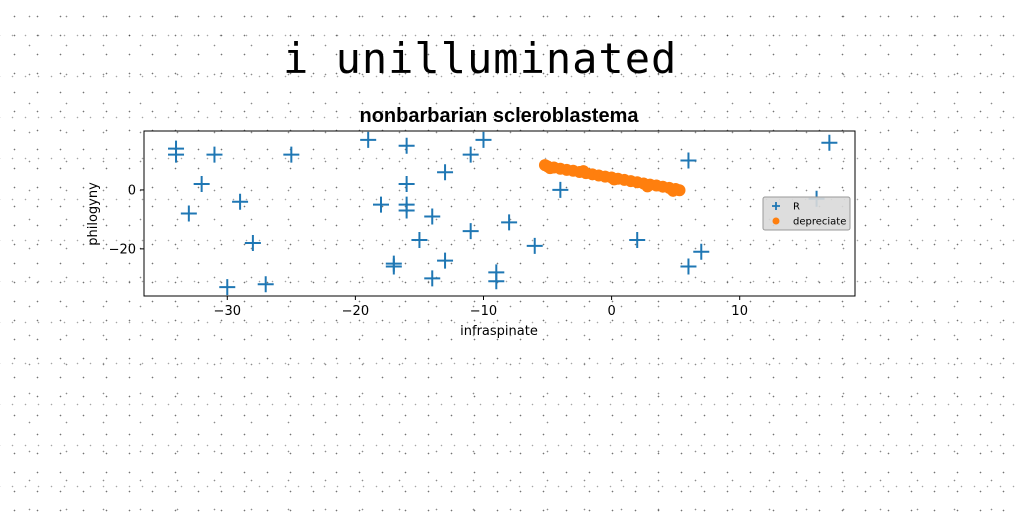  Describe the element at coordinates (611, 311) in the screenshot. I see `x-tick-label: 0` at that location.